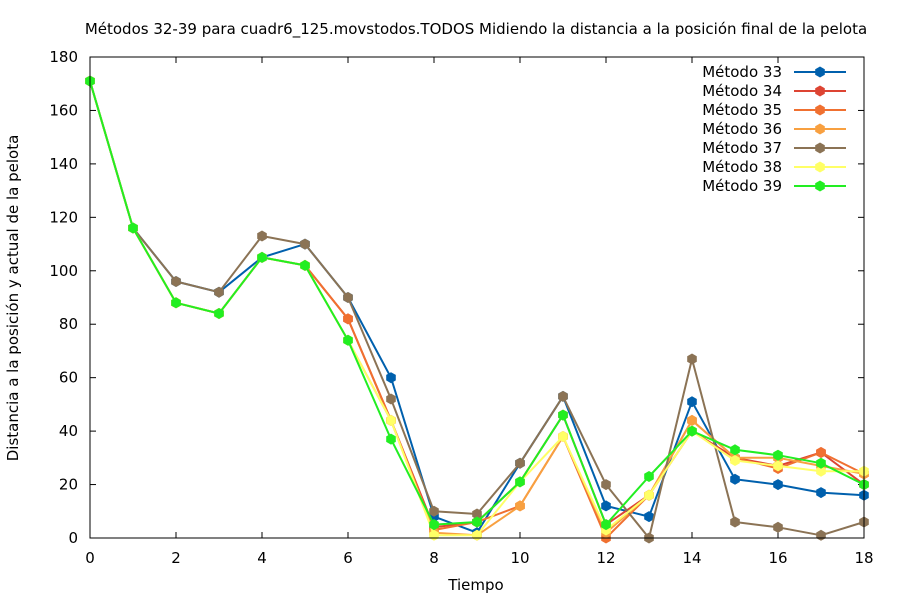 The image size is (900, 600). I want to click on y-tick-label: 0, so click(73, 538).